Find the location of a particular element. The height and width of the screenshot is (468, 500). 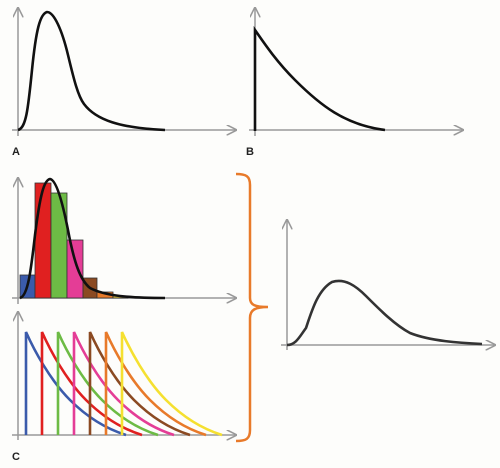

panel-c-histogram is located at coordinates (124, 241).